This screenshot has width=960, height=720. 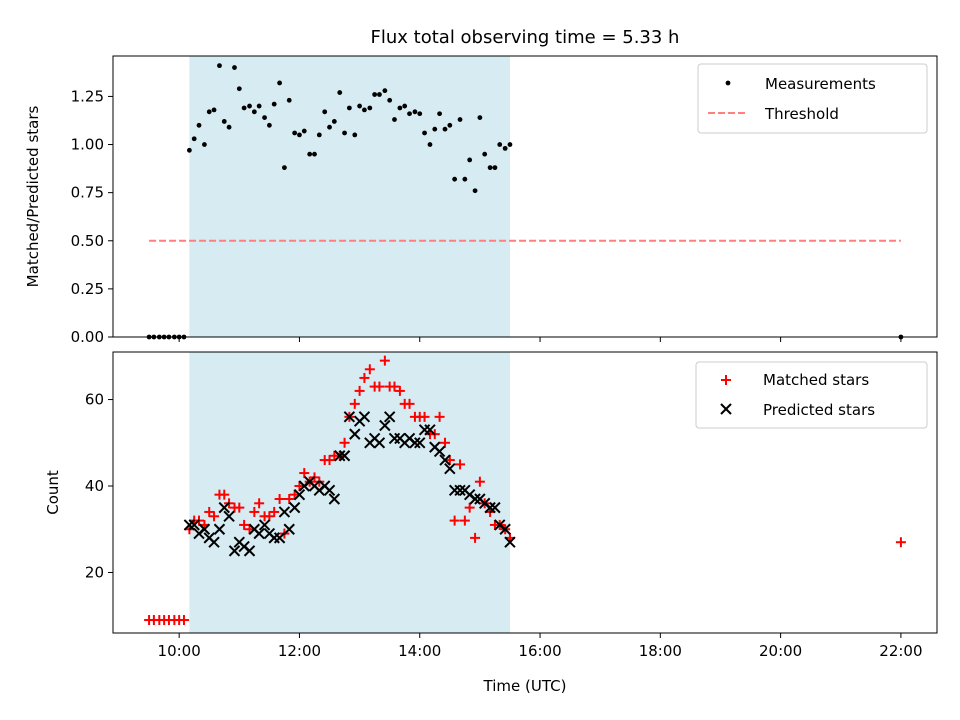 I want to click on bottom-x-tick-label: 20:00, so click(x=780, y=651).